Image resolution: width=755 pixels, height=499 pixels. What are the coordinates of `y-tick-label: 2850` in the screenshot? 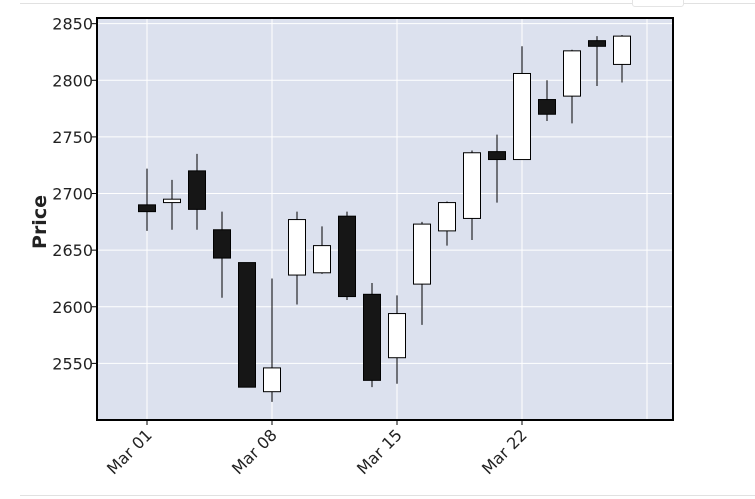 It's located at (72, 24).